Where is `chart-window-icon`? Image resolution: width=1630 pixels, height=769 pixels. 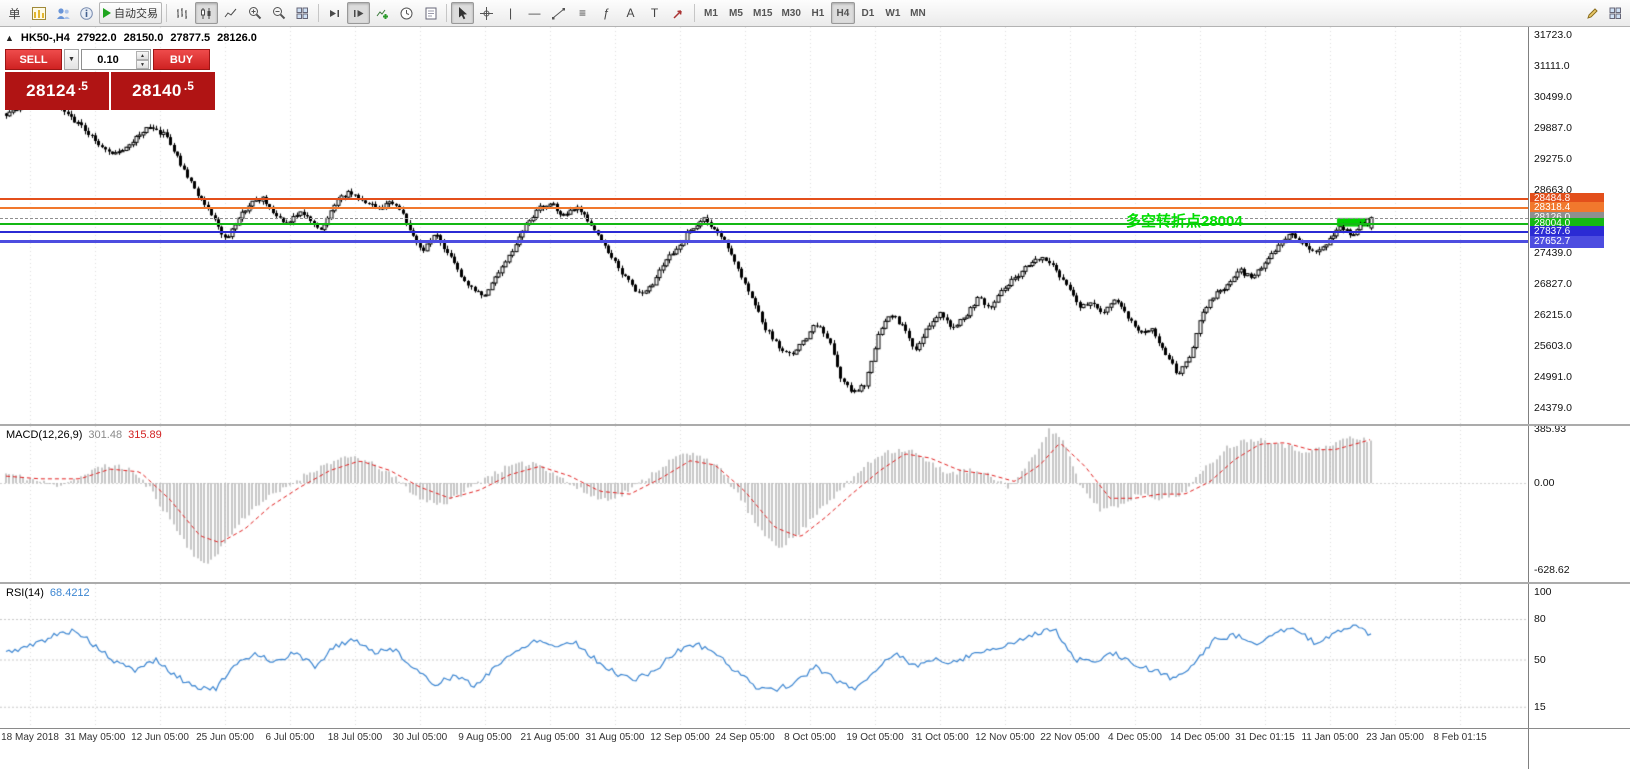 chart-window-icon is located at coordinates (38, 13).